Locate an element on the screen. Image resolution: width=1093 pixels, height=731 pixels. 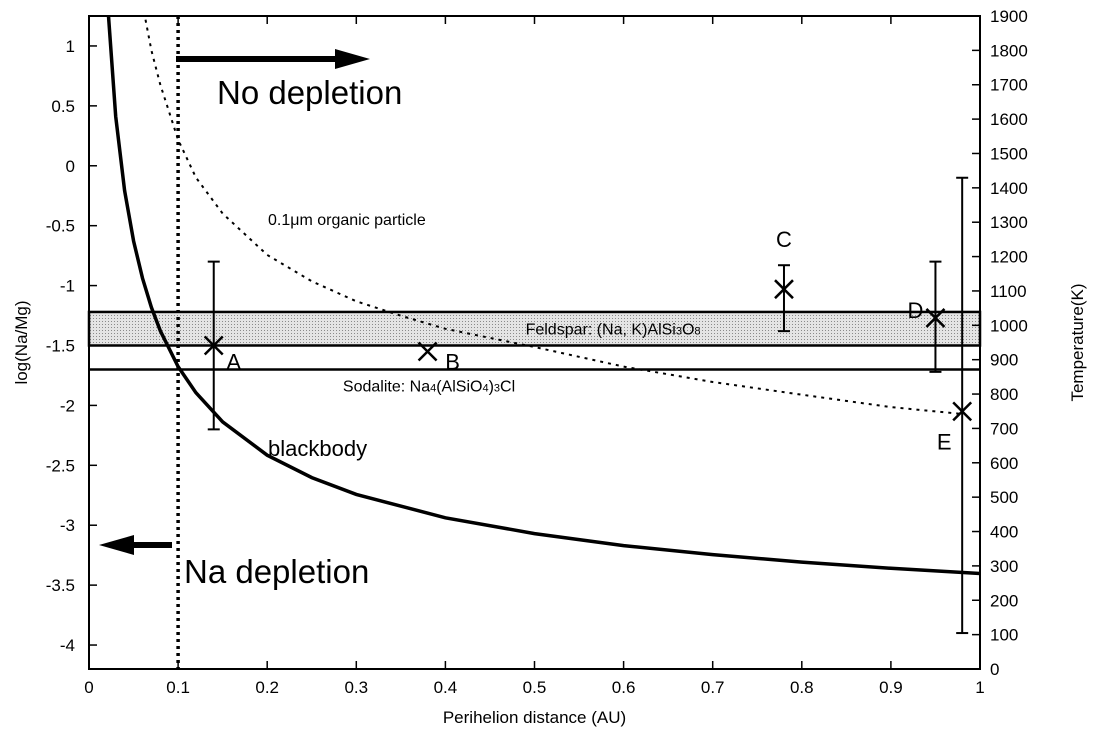
y-tick-label-7: -2.5 is located at coordinates (60, 465).